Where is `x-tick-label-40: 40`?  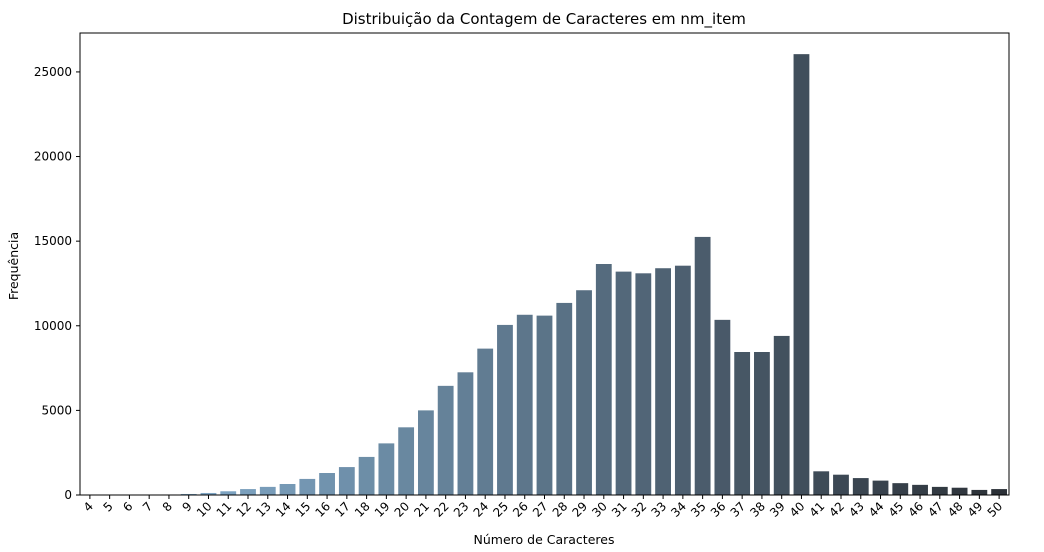
x-tick-label-40: 40 is located at coordinates (797, 509).